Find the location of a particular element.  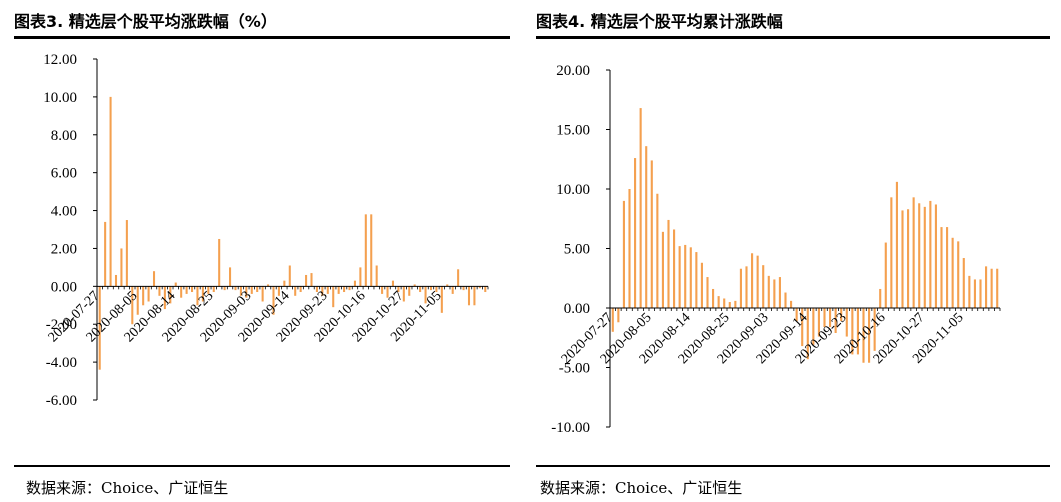

source-text: Choice、广证恒生 is located at coordinates (679, 488).